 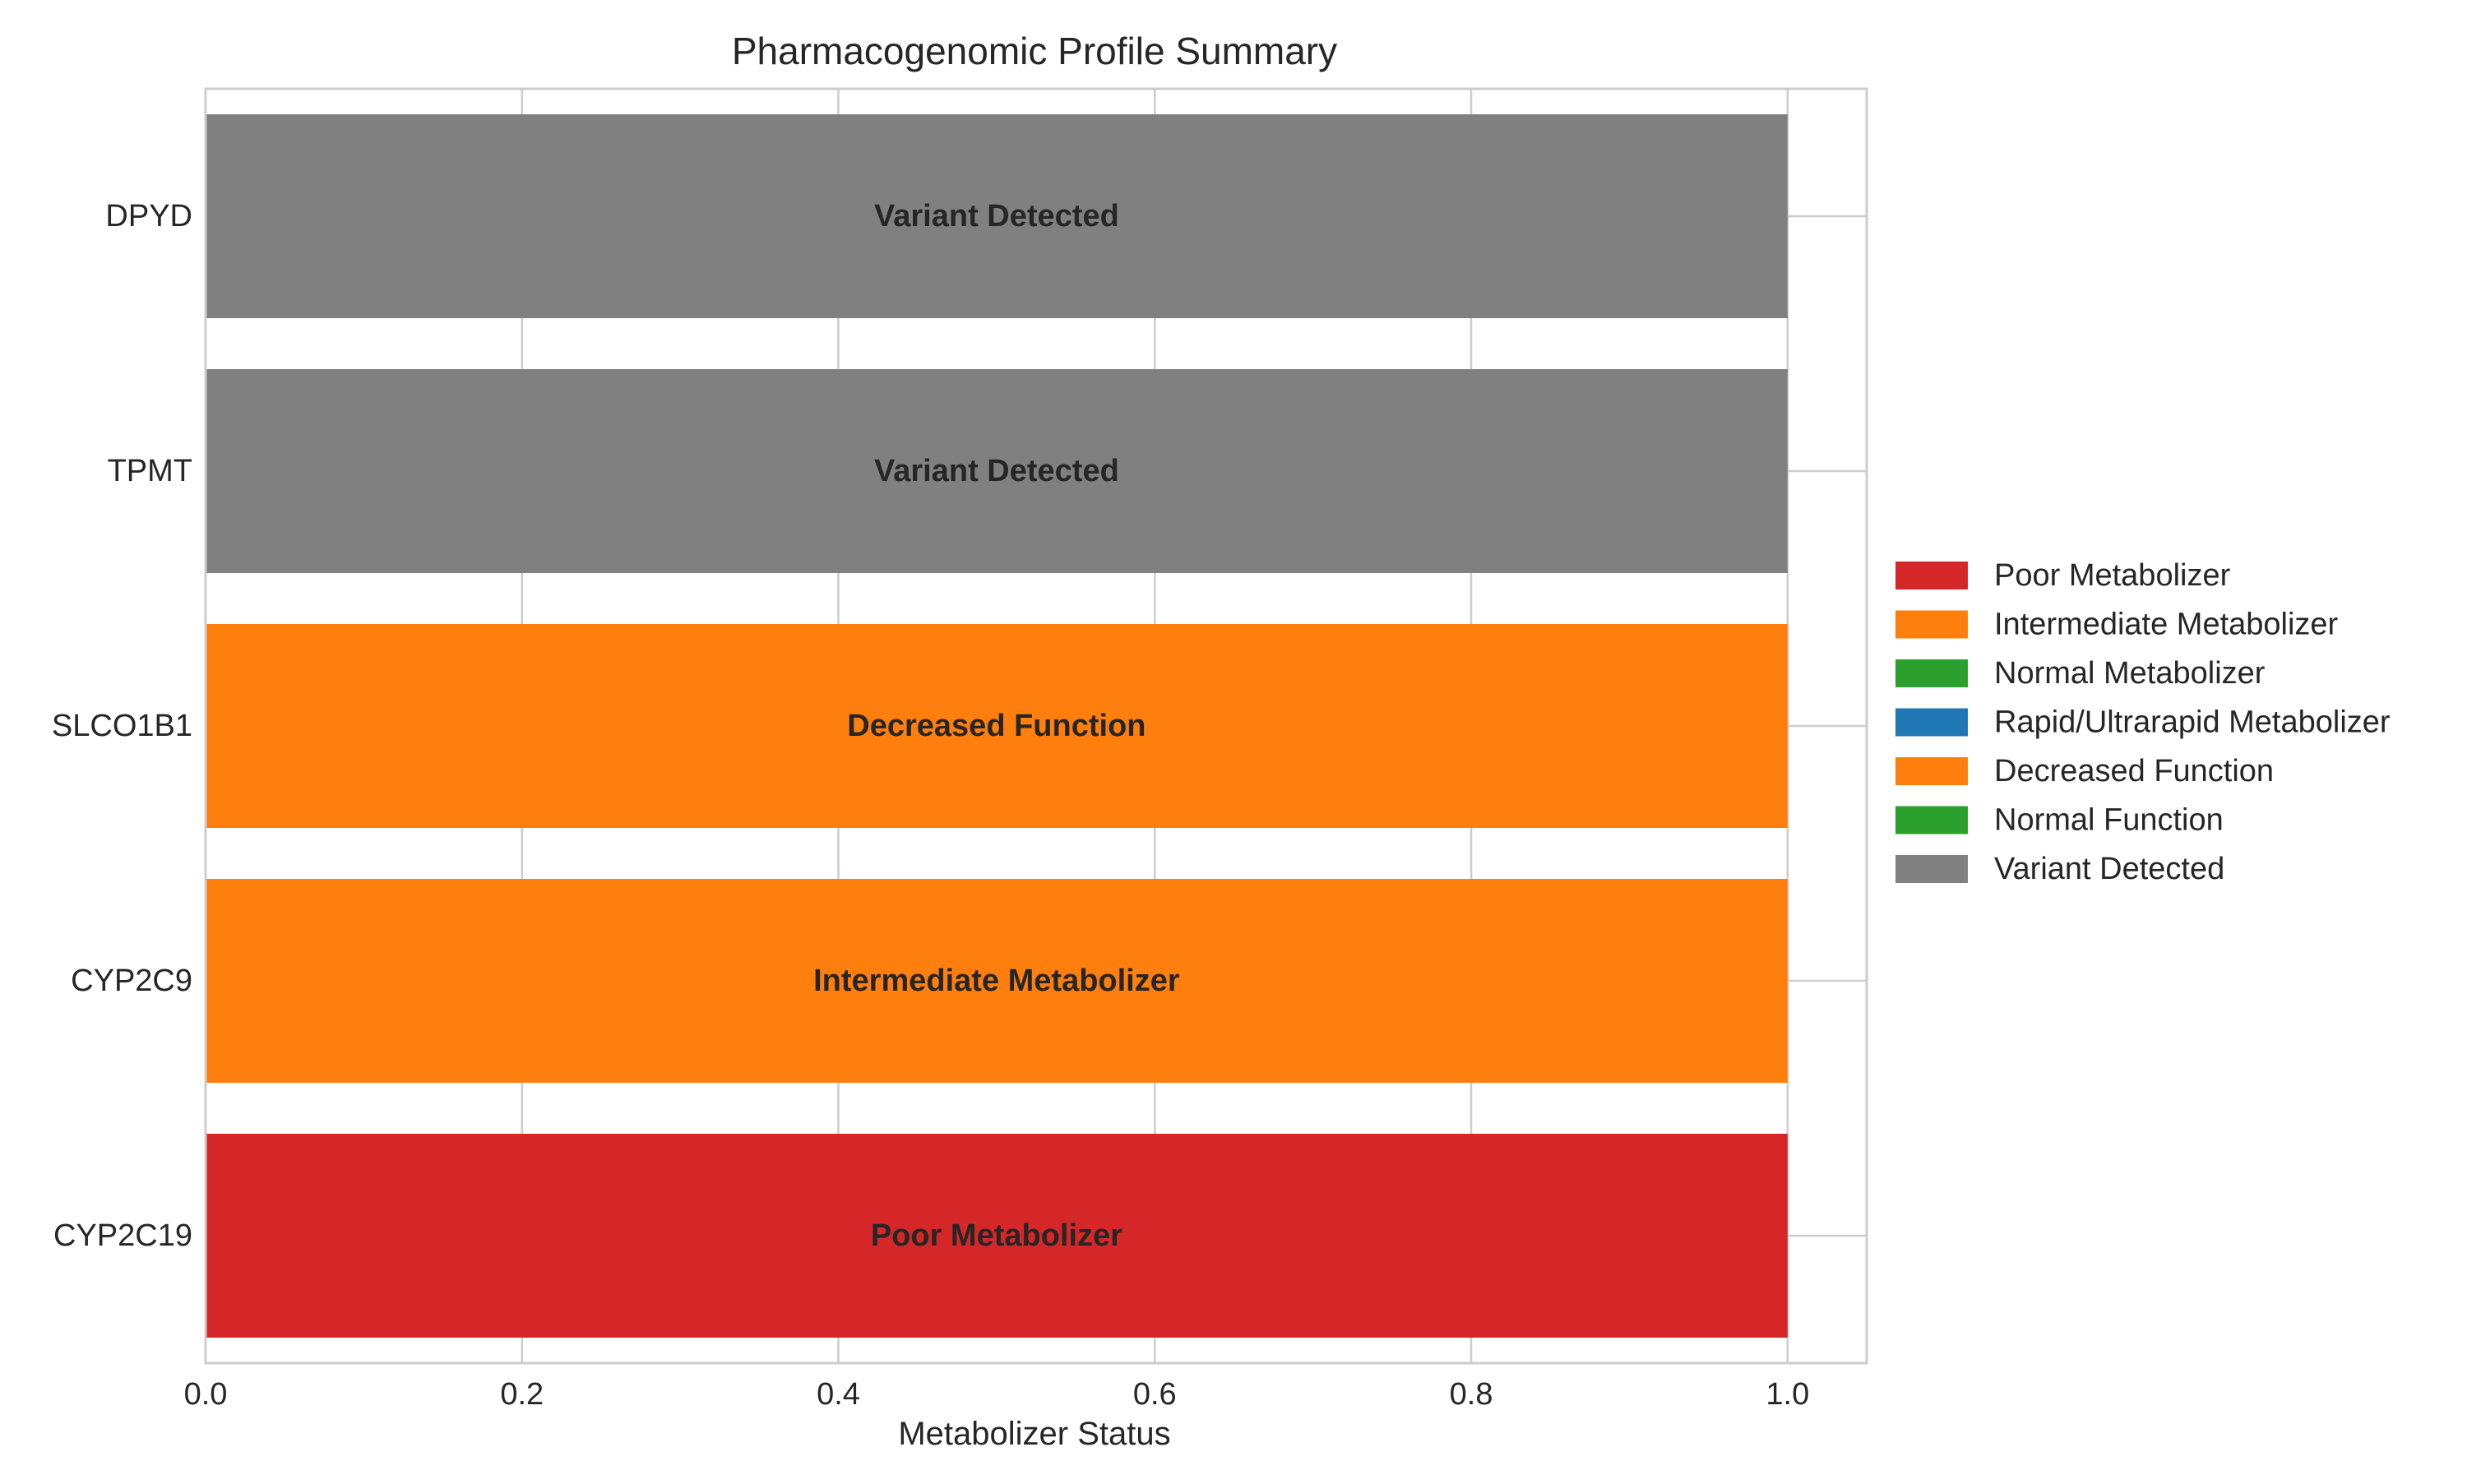 What do you see at coordinates (522, 1395) in the screenshot?
I see `x-tick-label: 0.2` at bounding box center [522, 1395].